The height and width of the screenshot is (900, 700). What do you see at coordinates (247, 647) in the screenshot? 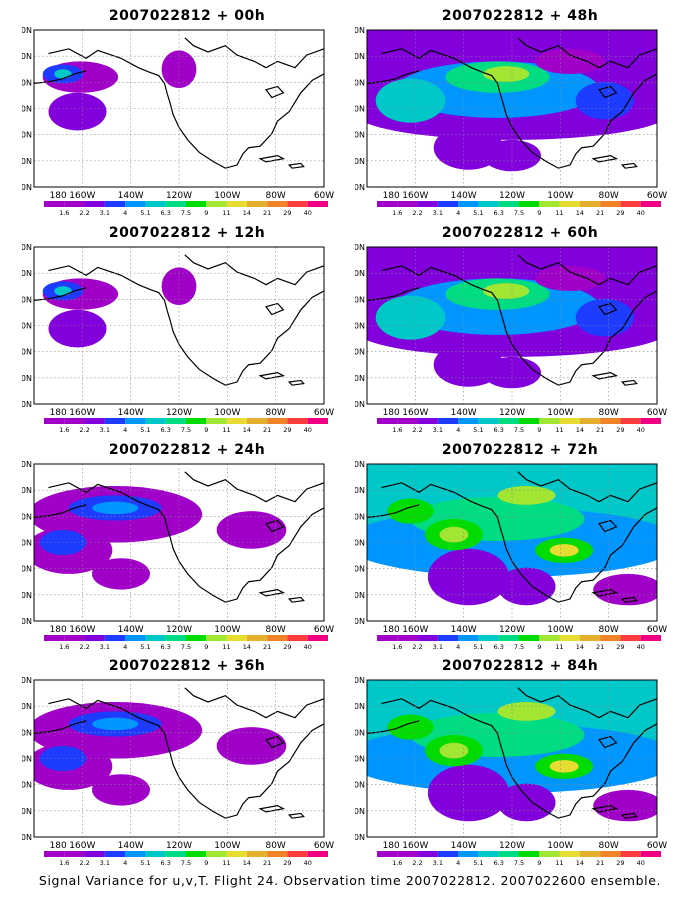
I see `colorbar-label: 14` at bounding box center [247, 647].